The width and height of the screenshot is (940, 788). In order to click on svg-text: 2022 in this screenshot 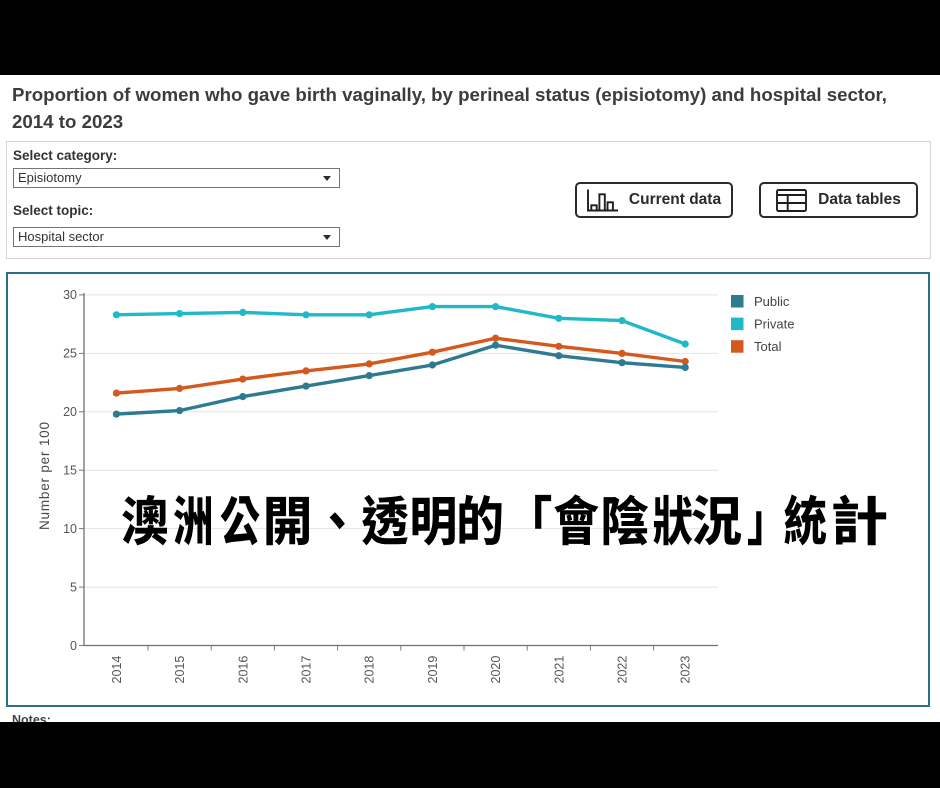, I will do `click(623, 670)`.